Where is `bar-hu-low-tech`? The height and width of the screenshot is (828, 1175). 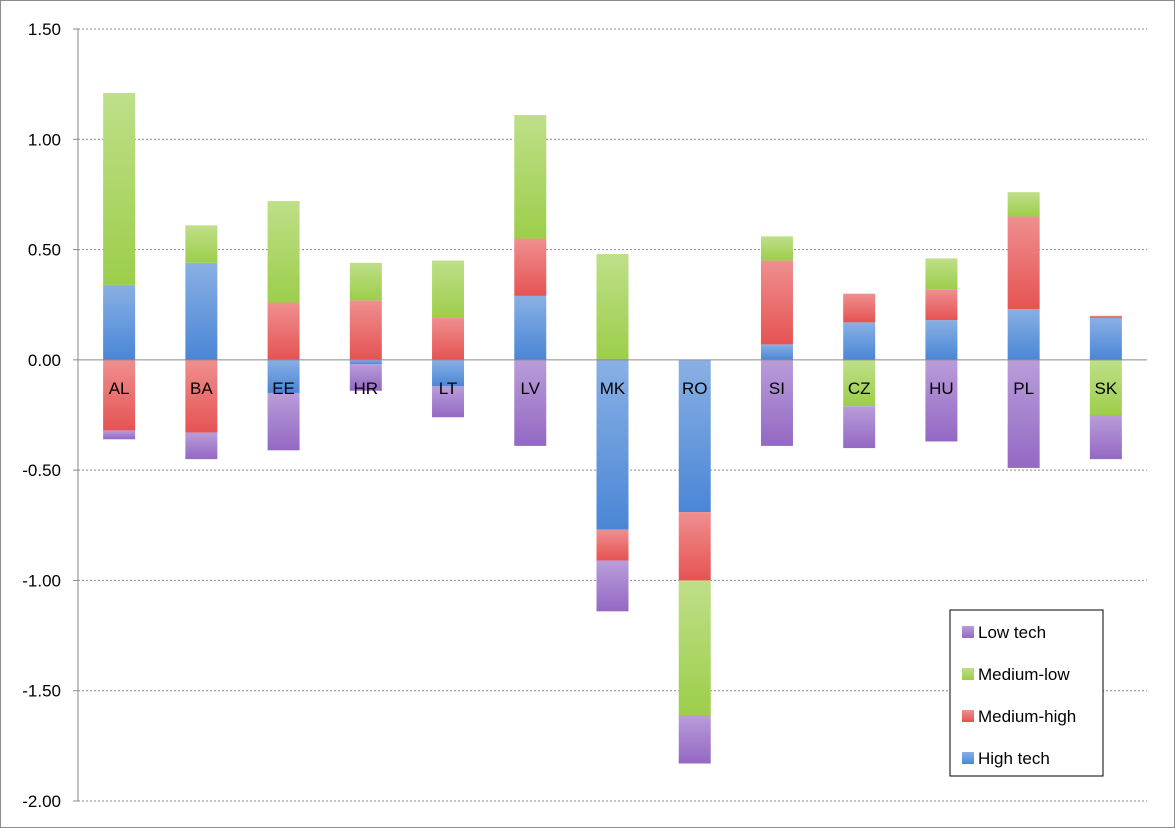 bar-hu-low-tech is located at coordinates (941, 400).